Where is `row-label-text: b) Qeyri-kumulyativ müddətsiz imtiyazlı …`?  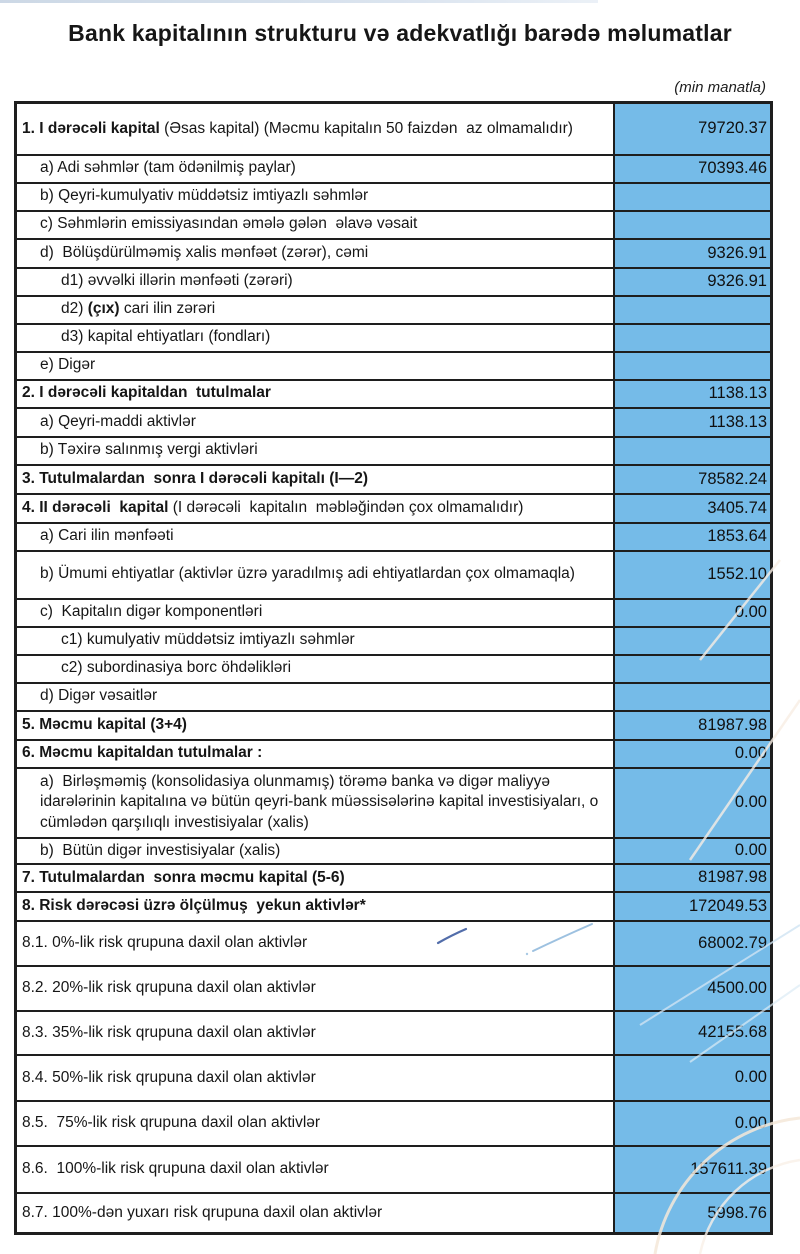
row-label-text: b) Qeyri-kumulyativ müddətsiz imtiyazlı … is located at coordinates (204, 196).